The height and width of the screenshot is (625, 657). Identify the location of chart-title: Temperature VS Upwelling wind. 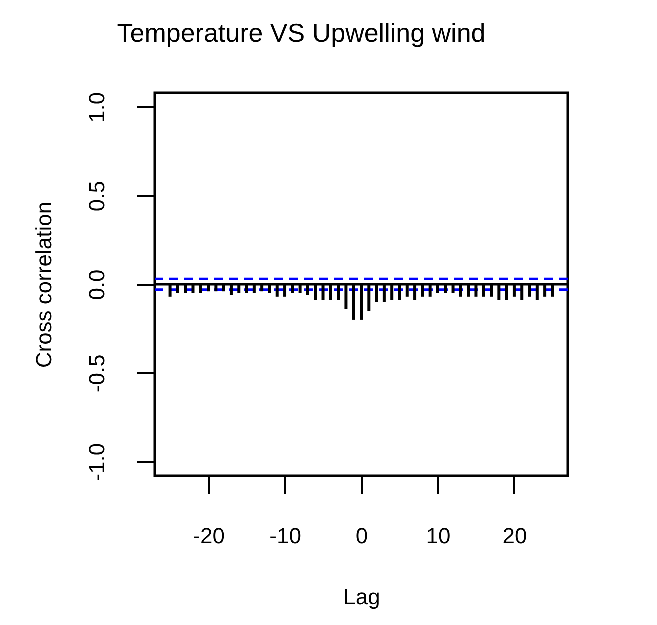
(301, 33).